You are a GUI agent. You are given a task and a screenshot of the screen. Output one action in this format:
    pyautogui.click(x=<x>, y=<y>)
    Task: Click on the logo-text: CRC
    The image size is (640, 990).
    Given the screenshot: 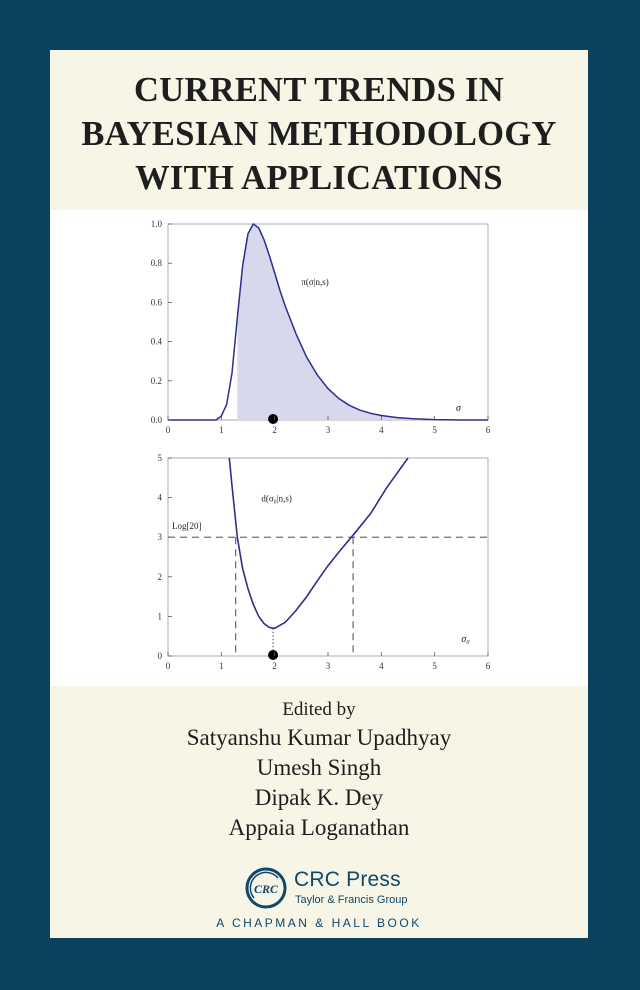 What is the action you would take?
    pyautogui.click(x=266, y=889)
    